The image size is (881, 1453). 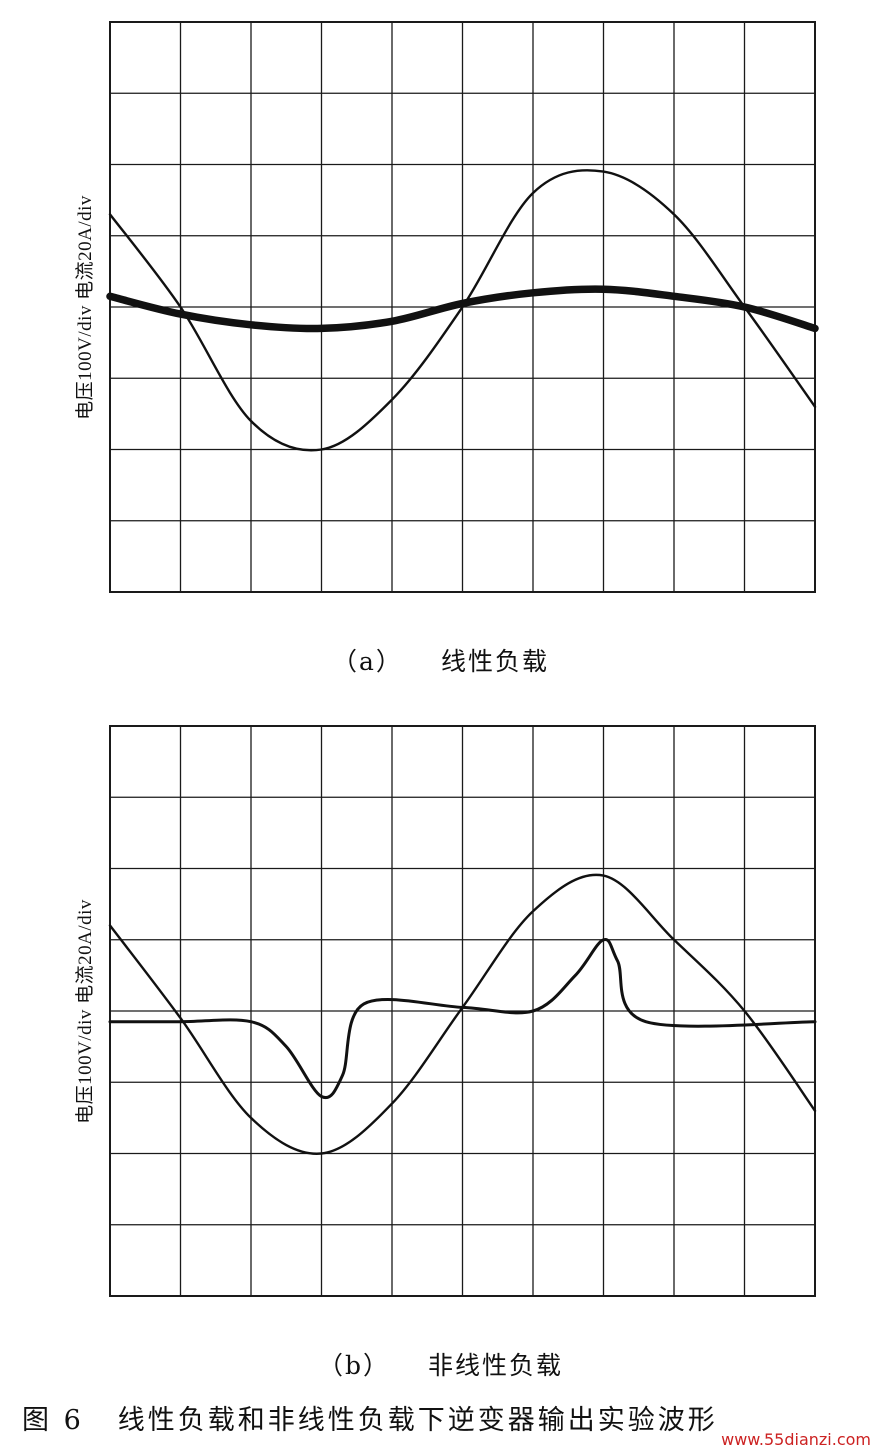 I want to click on subfigure-label-b: （b） 非线性负载, so click(x=440, y=1364).